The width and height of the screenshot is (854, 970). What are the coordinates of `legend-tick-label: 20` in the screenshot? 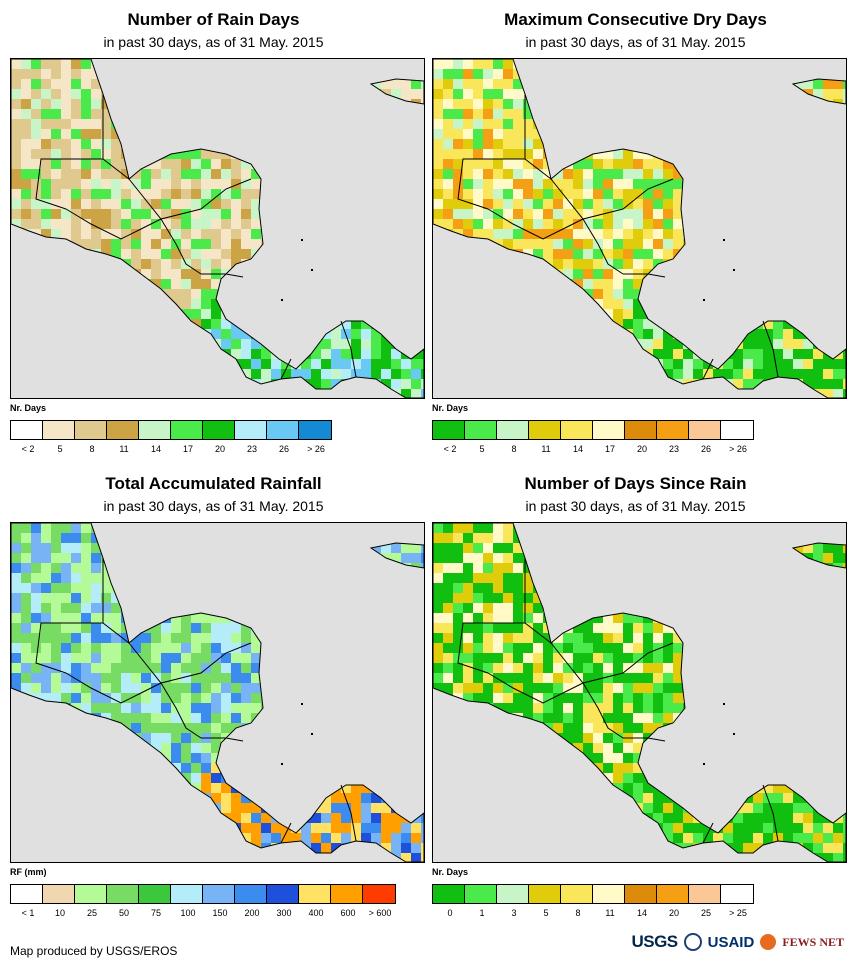 It's located at (642, 449).